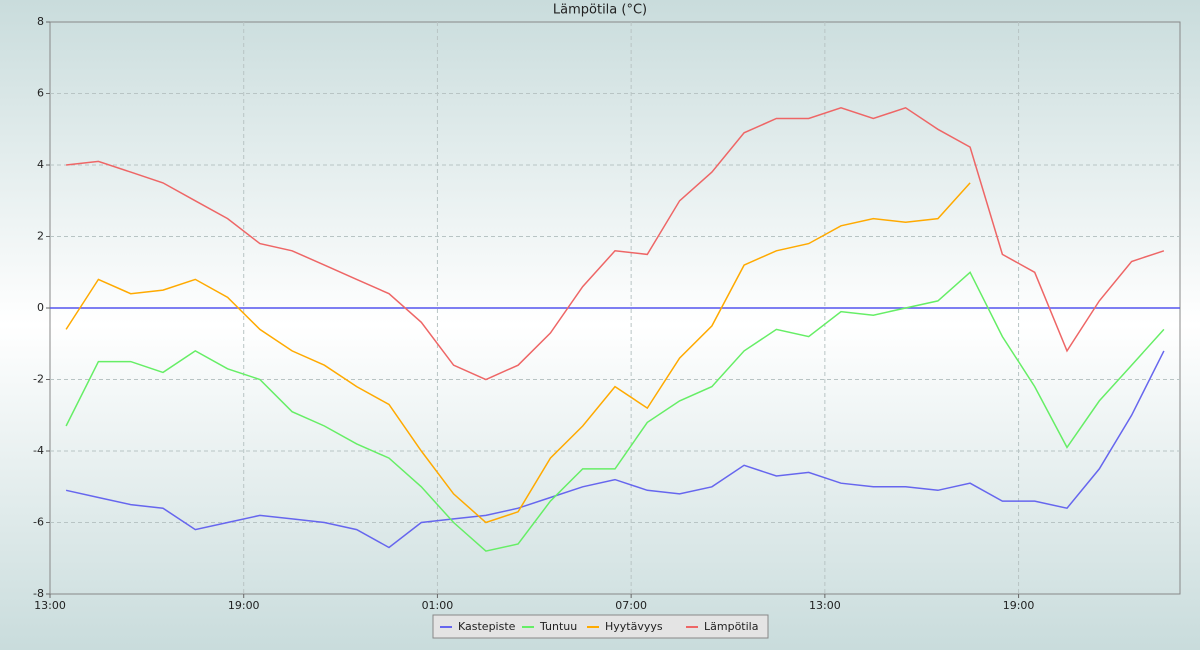 The height and width of the screenshot is (650, 1200). What do you see at coordinates (631, 605) in the screenshot?
I see `x-tick-label: 07:00` at bounding box center [631, 605].